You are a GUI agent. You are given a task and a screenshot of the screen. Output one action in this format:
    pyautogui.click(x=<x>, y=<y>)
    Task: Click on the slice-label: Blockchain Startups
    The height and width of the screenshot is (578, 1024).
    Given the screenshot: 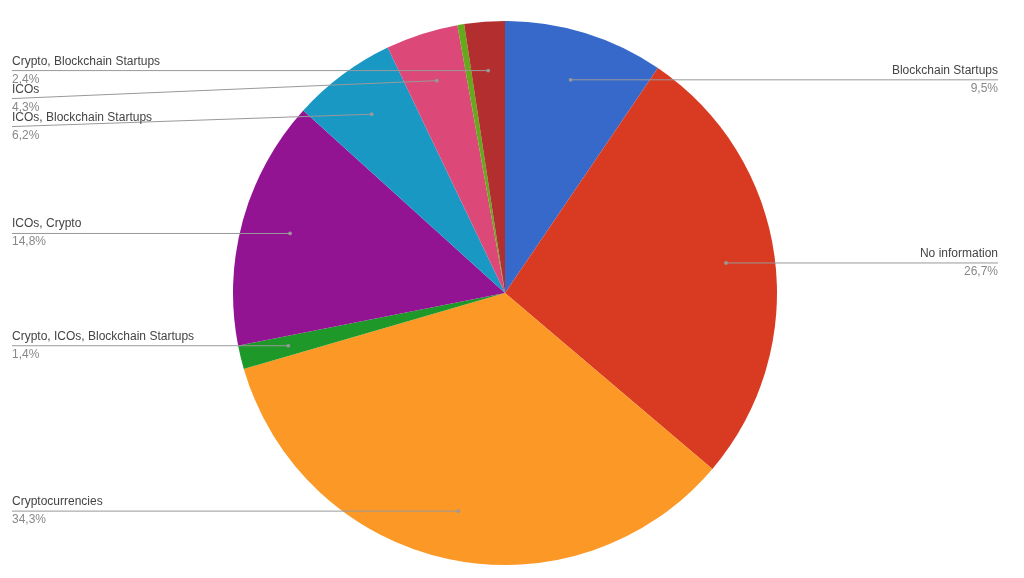 What is the action you would take?
    pyautogui.click(x=944, y=69)
    